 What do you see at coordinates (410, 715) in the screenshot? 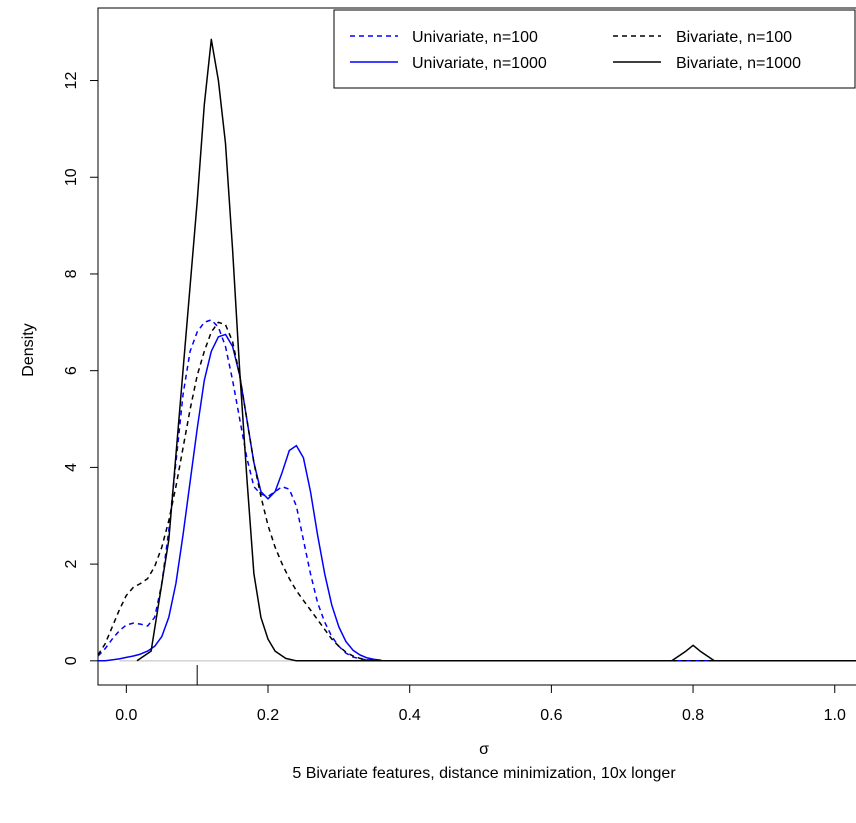
I see `x-tick-label: 0.4` at bounding box center [410, 715].